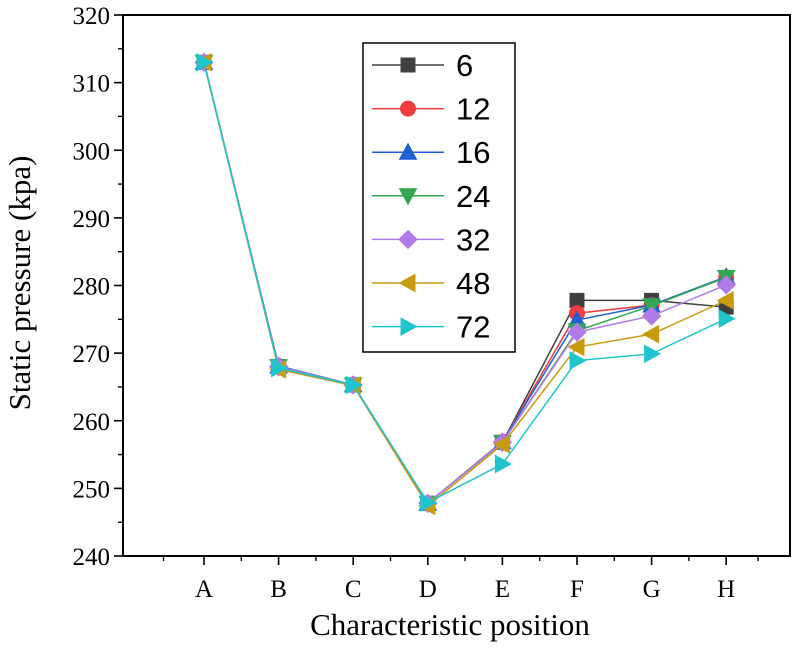 The height and width of the screenshot is (650, 803). I want to click on x-tick-label: G, so click(652, 589).